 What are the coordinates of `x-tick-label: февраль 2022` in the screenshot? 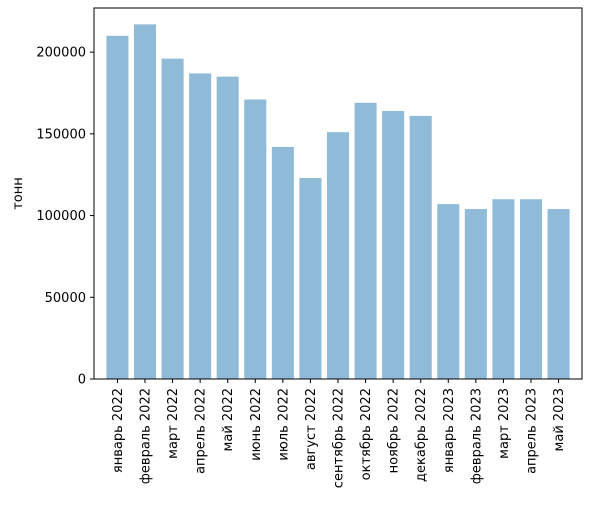 It's located at (146, 436).